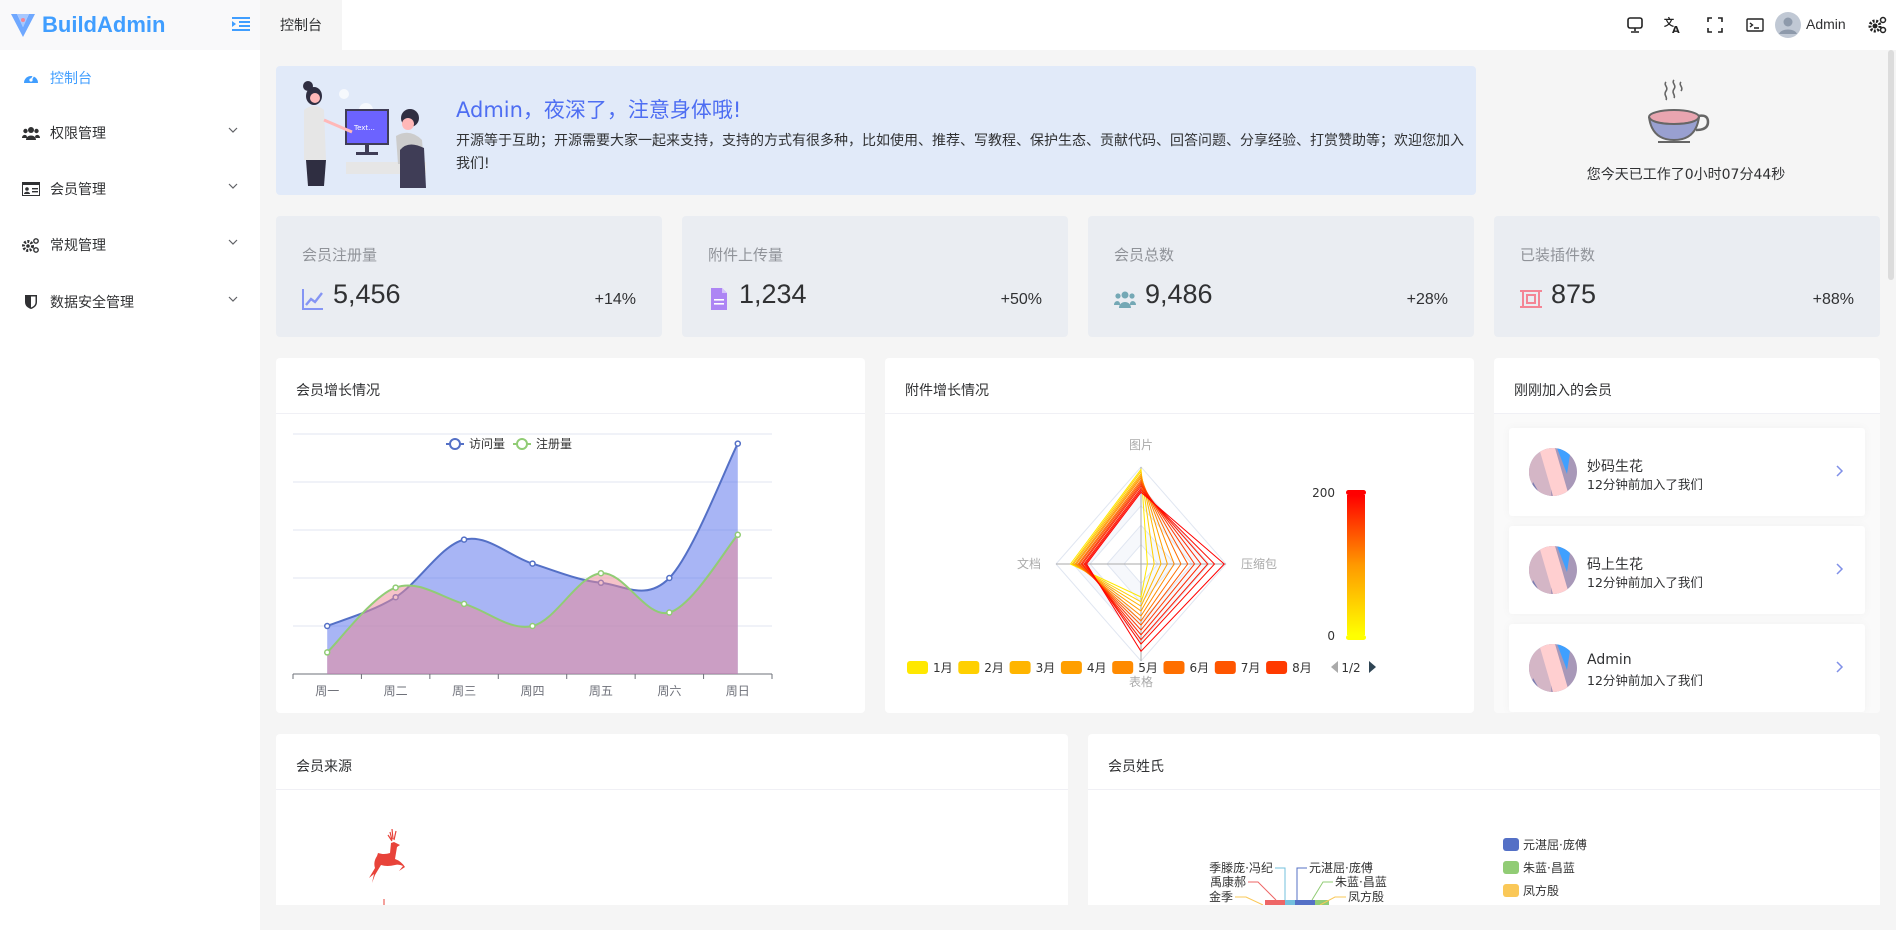 The width and height of the screenshot is (1896, 930). I want to click on menu-fold-icon, so click(241, 24).